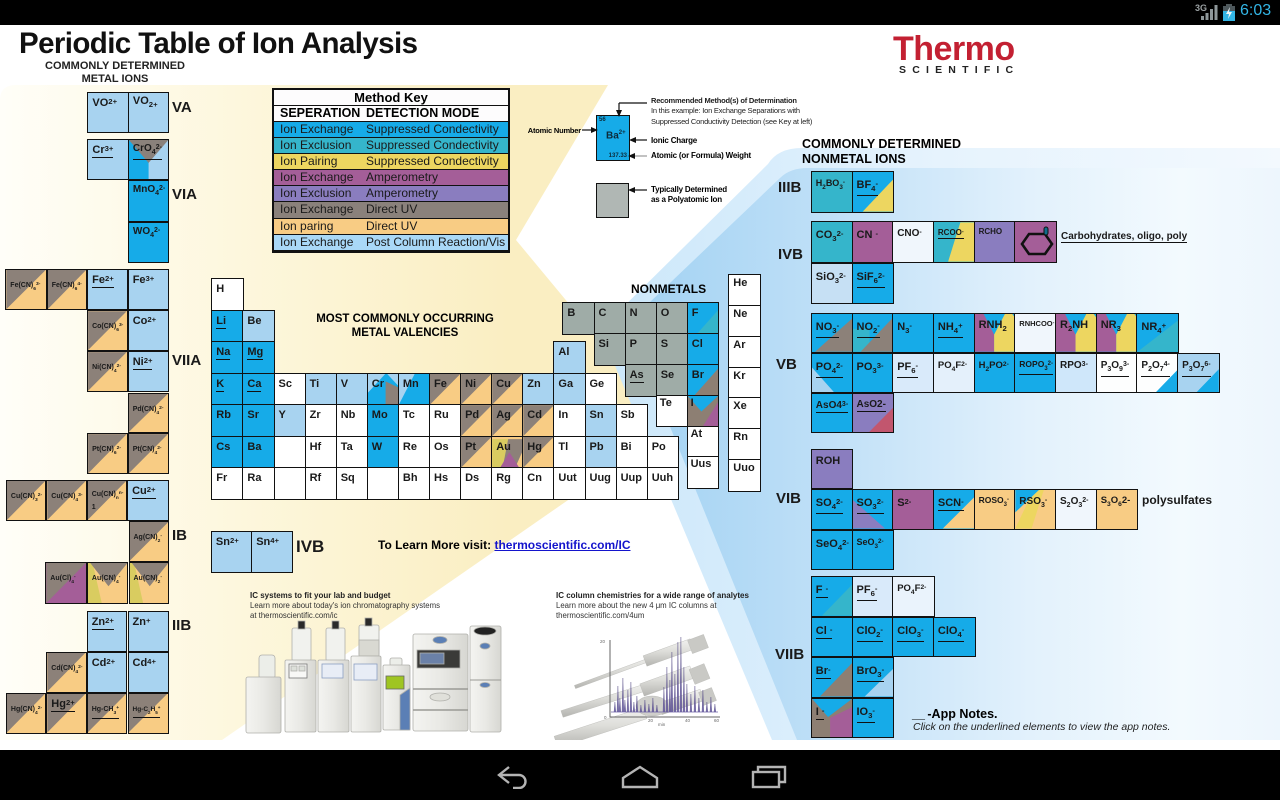 The width and height of the screenshot is (1280, 800). What do you see at coordinates (662, 724) in the screenshot?
I see `svg-text: min` at bounding box center [662, 724].